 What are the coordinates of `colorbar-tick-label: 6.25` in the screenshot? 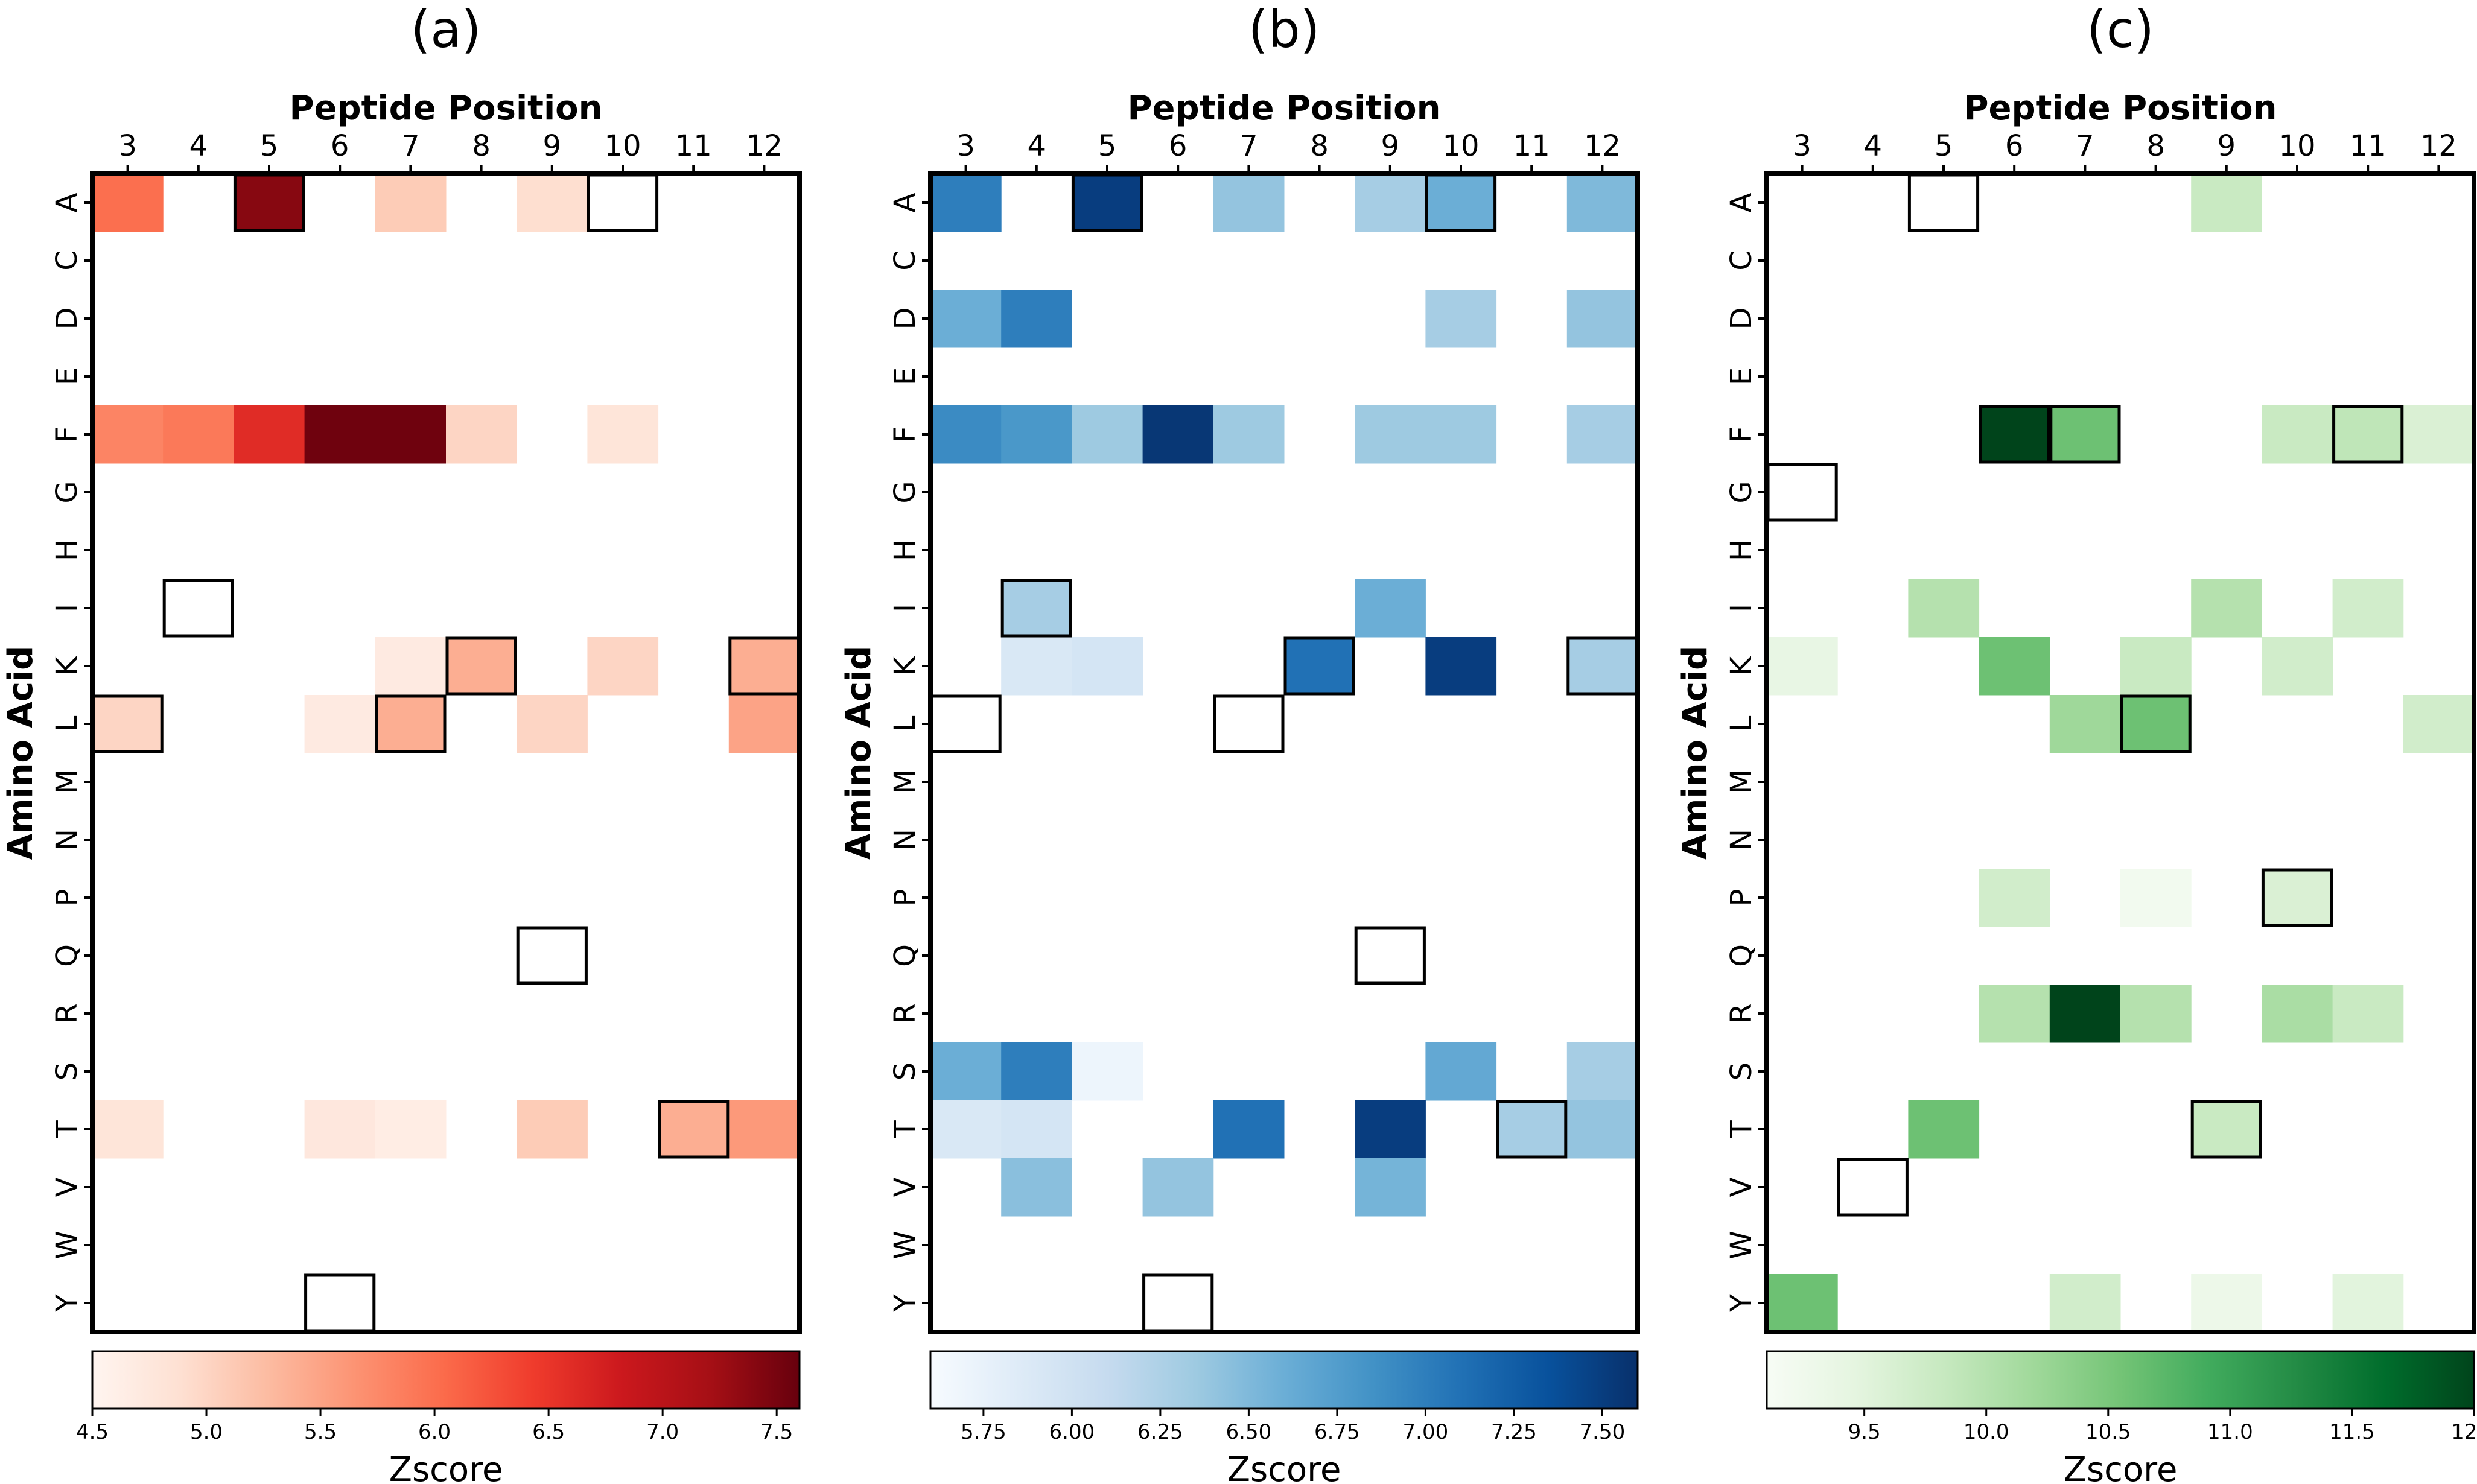 It's located at (1160, 1432).